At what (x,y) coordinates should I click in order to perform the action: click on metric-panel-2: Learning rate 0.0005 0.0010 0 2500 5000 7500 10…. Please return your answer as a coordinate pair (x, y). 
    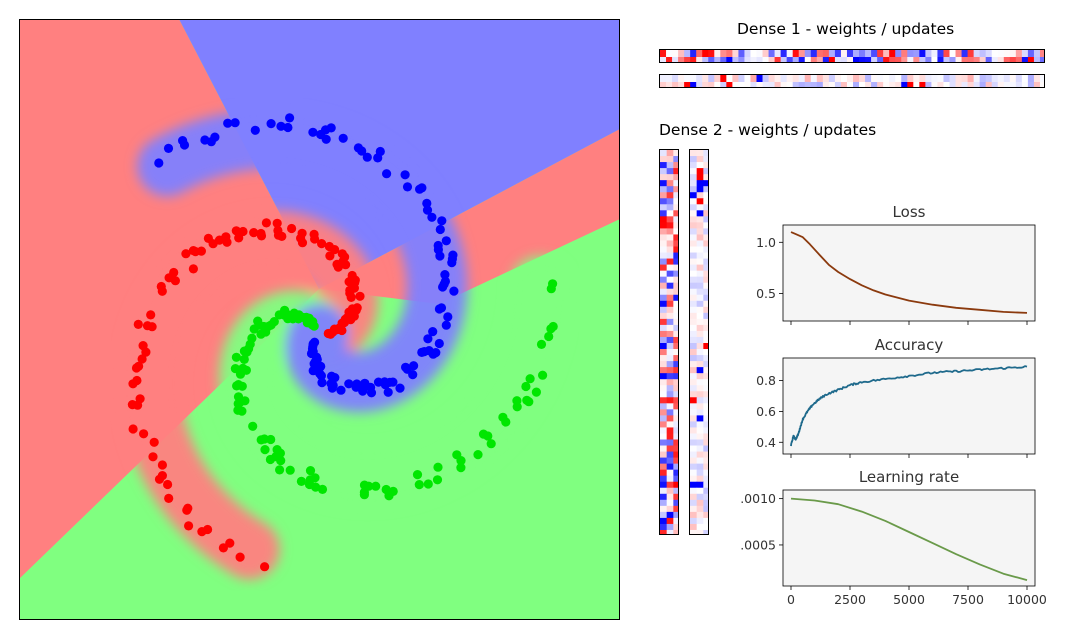
    Looking at the image, I should click on (893, 537).